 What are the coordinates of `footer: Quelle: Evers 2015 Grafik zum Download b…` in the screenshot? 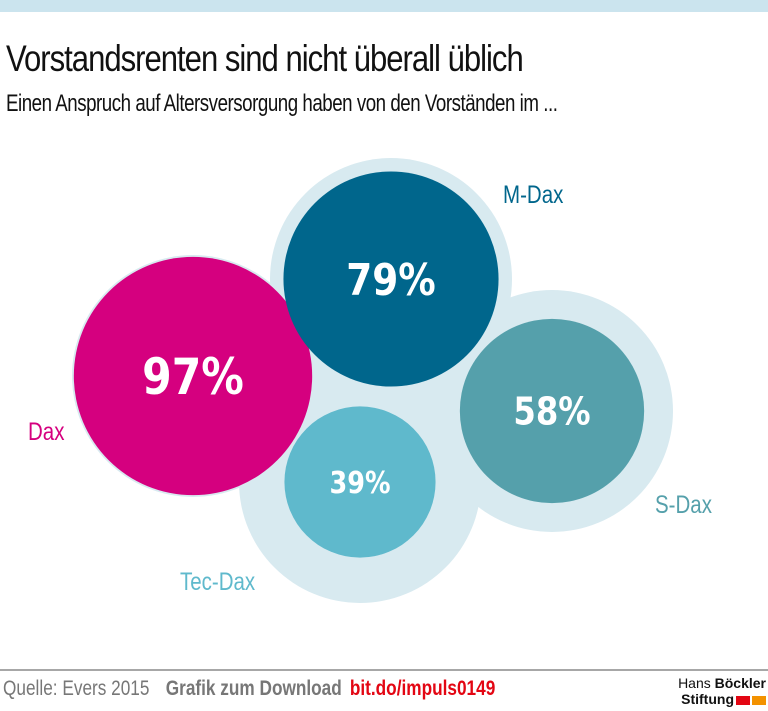 It's located at (249, 689).